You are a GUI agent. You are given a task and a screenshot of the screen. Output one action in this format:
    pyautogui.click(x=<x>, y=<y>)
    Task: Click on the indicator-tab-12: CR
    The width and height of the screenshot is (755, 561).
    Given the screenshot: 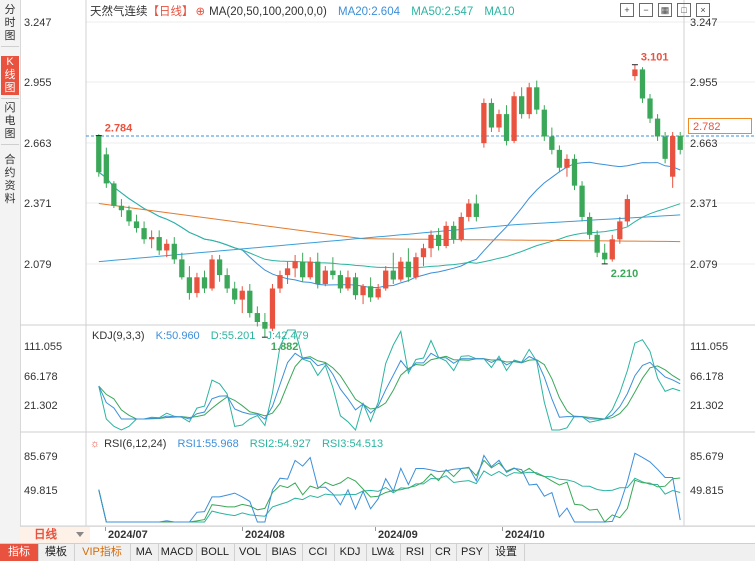 What is the action you would take?
    pyautogui.click(x=443, y=552)
    